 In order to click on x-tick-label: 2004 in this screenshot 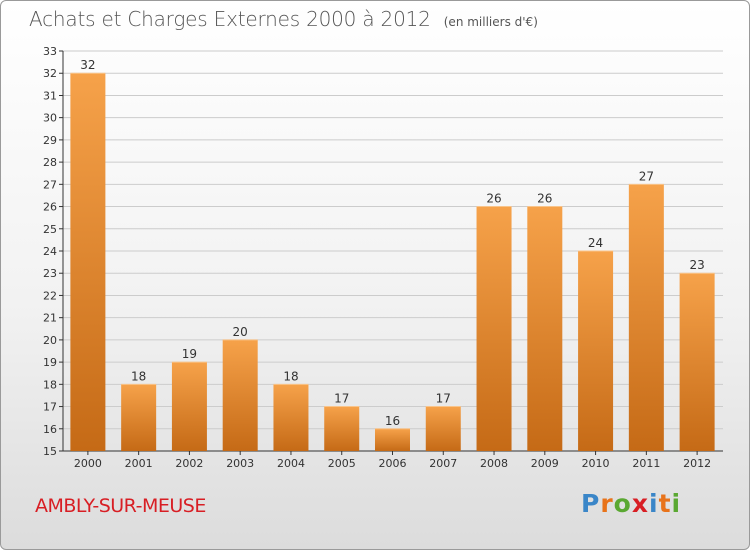, I will do `click(291, 463)`.